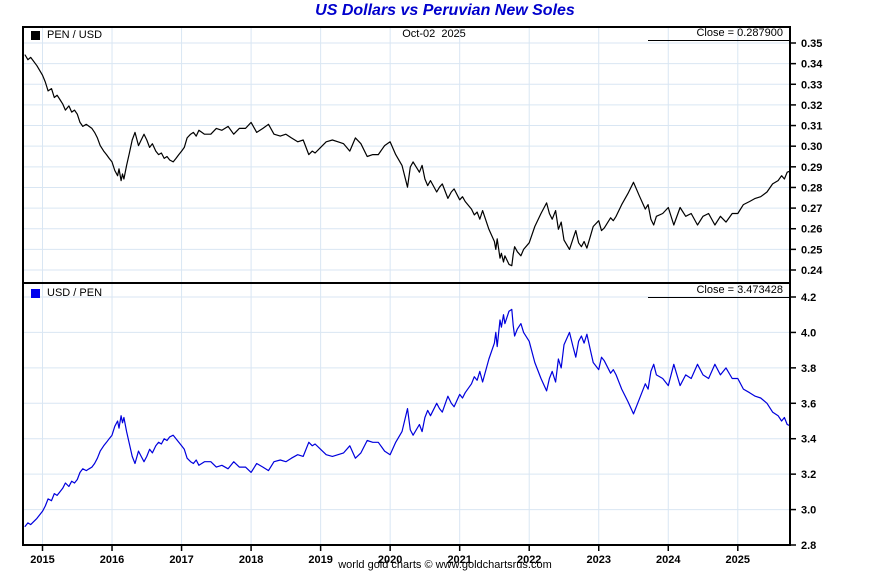  I want to click on y-tick-label: 0.26, so click(811, 230).